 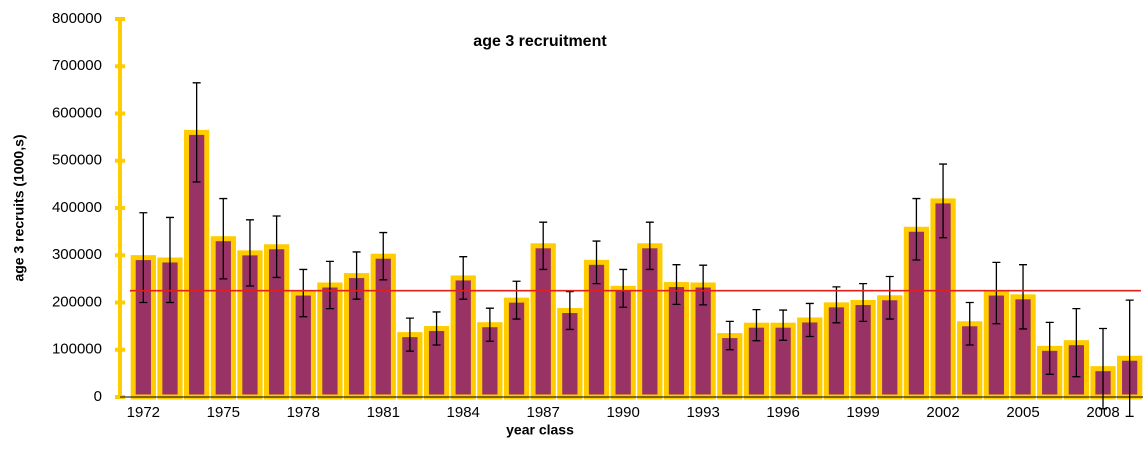 I want to click on x-tick-label: 1975, so click(x=223, y=412).